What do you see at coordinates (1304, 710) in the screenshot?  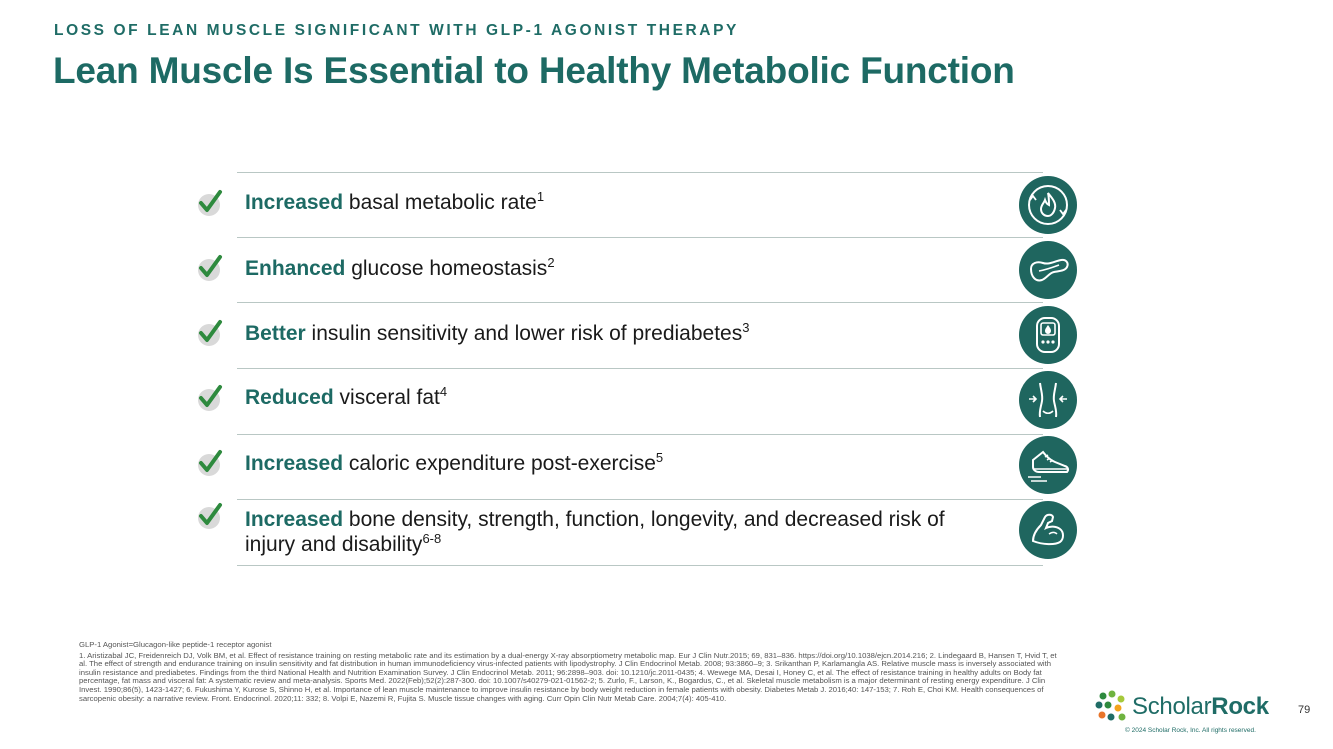 I see `page-number: 79` at bounding box center [1304, 710].